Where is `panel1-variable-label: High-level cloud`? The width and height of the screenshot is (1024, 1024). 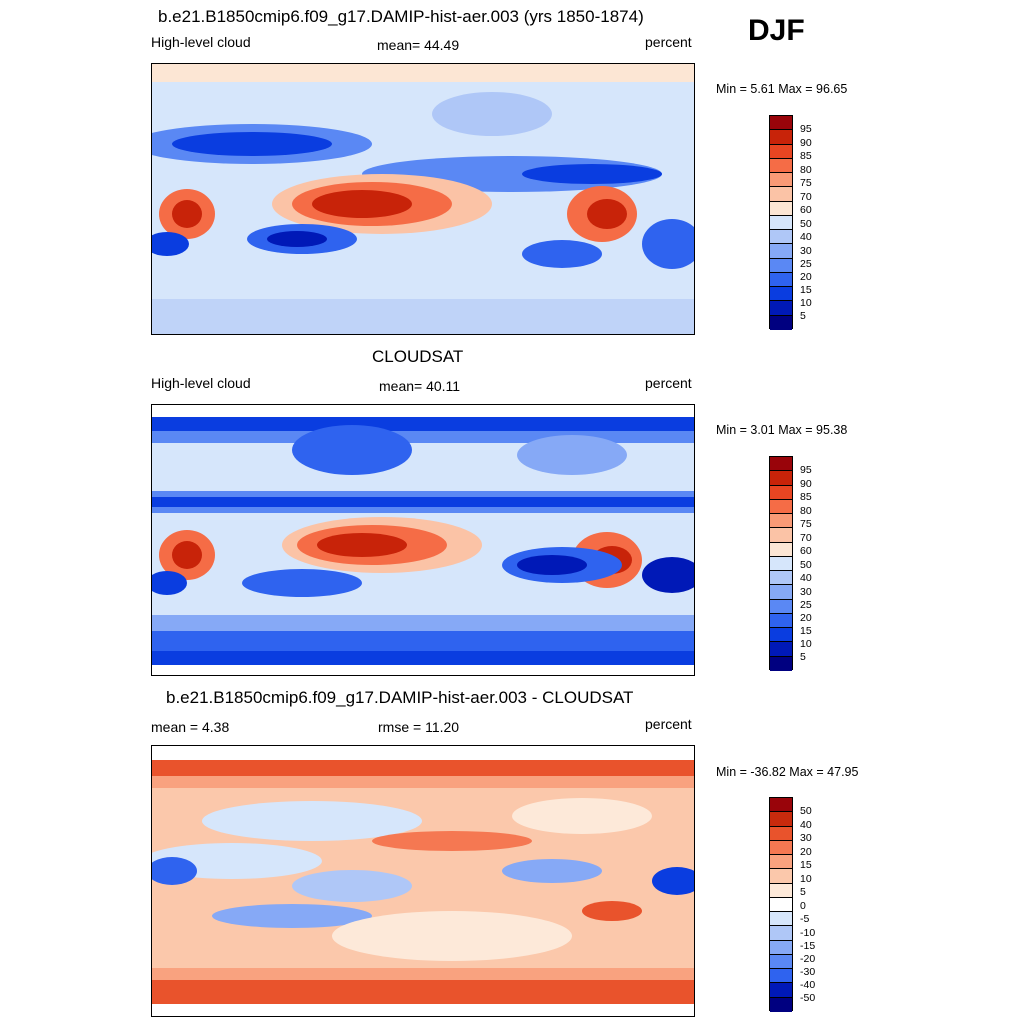 panel1-variable-label: High-level cloud is located at coordinates (201, 42).